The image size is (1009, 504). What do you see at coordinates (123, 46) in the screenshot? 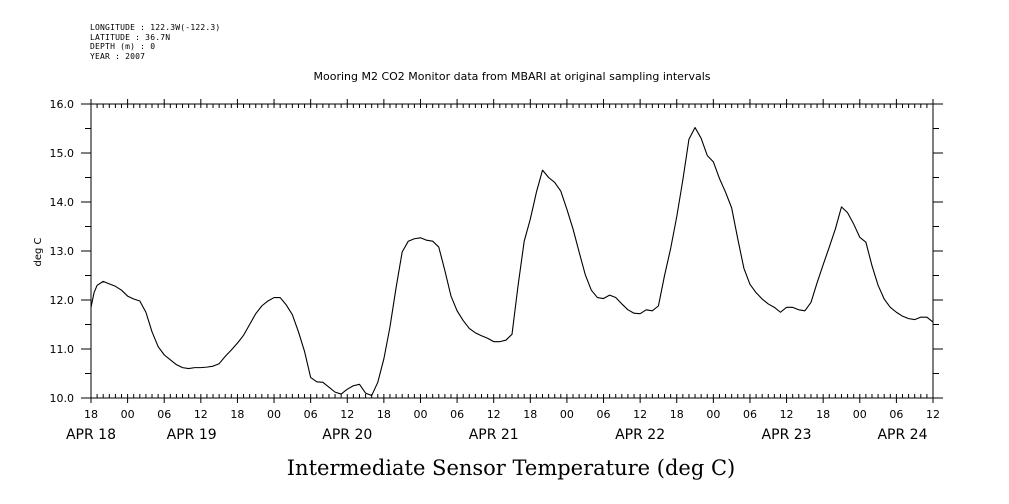
I see `depth-label: DEPTH (m) : 0` at bounding box center [123, 46].